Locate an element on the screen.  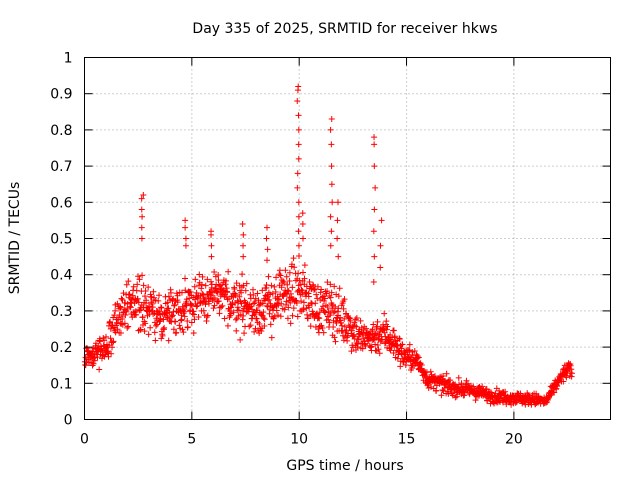
y-tick-label: 0.7 is located at coordinates (61, 167).